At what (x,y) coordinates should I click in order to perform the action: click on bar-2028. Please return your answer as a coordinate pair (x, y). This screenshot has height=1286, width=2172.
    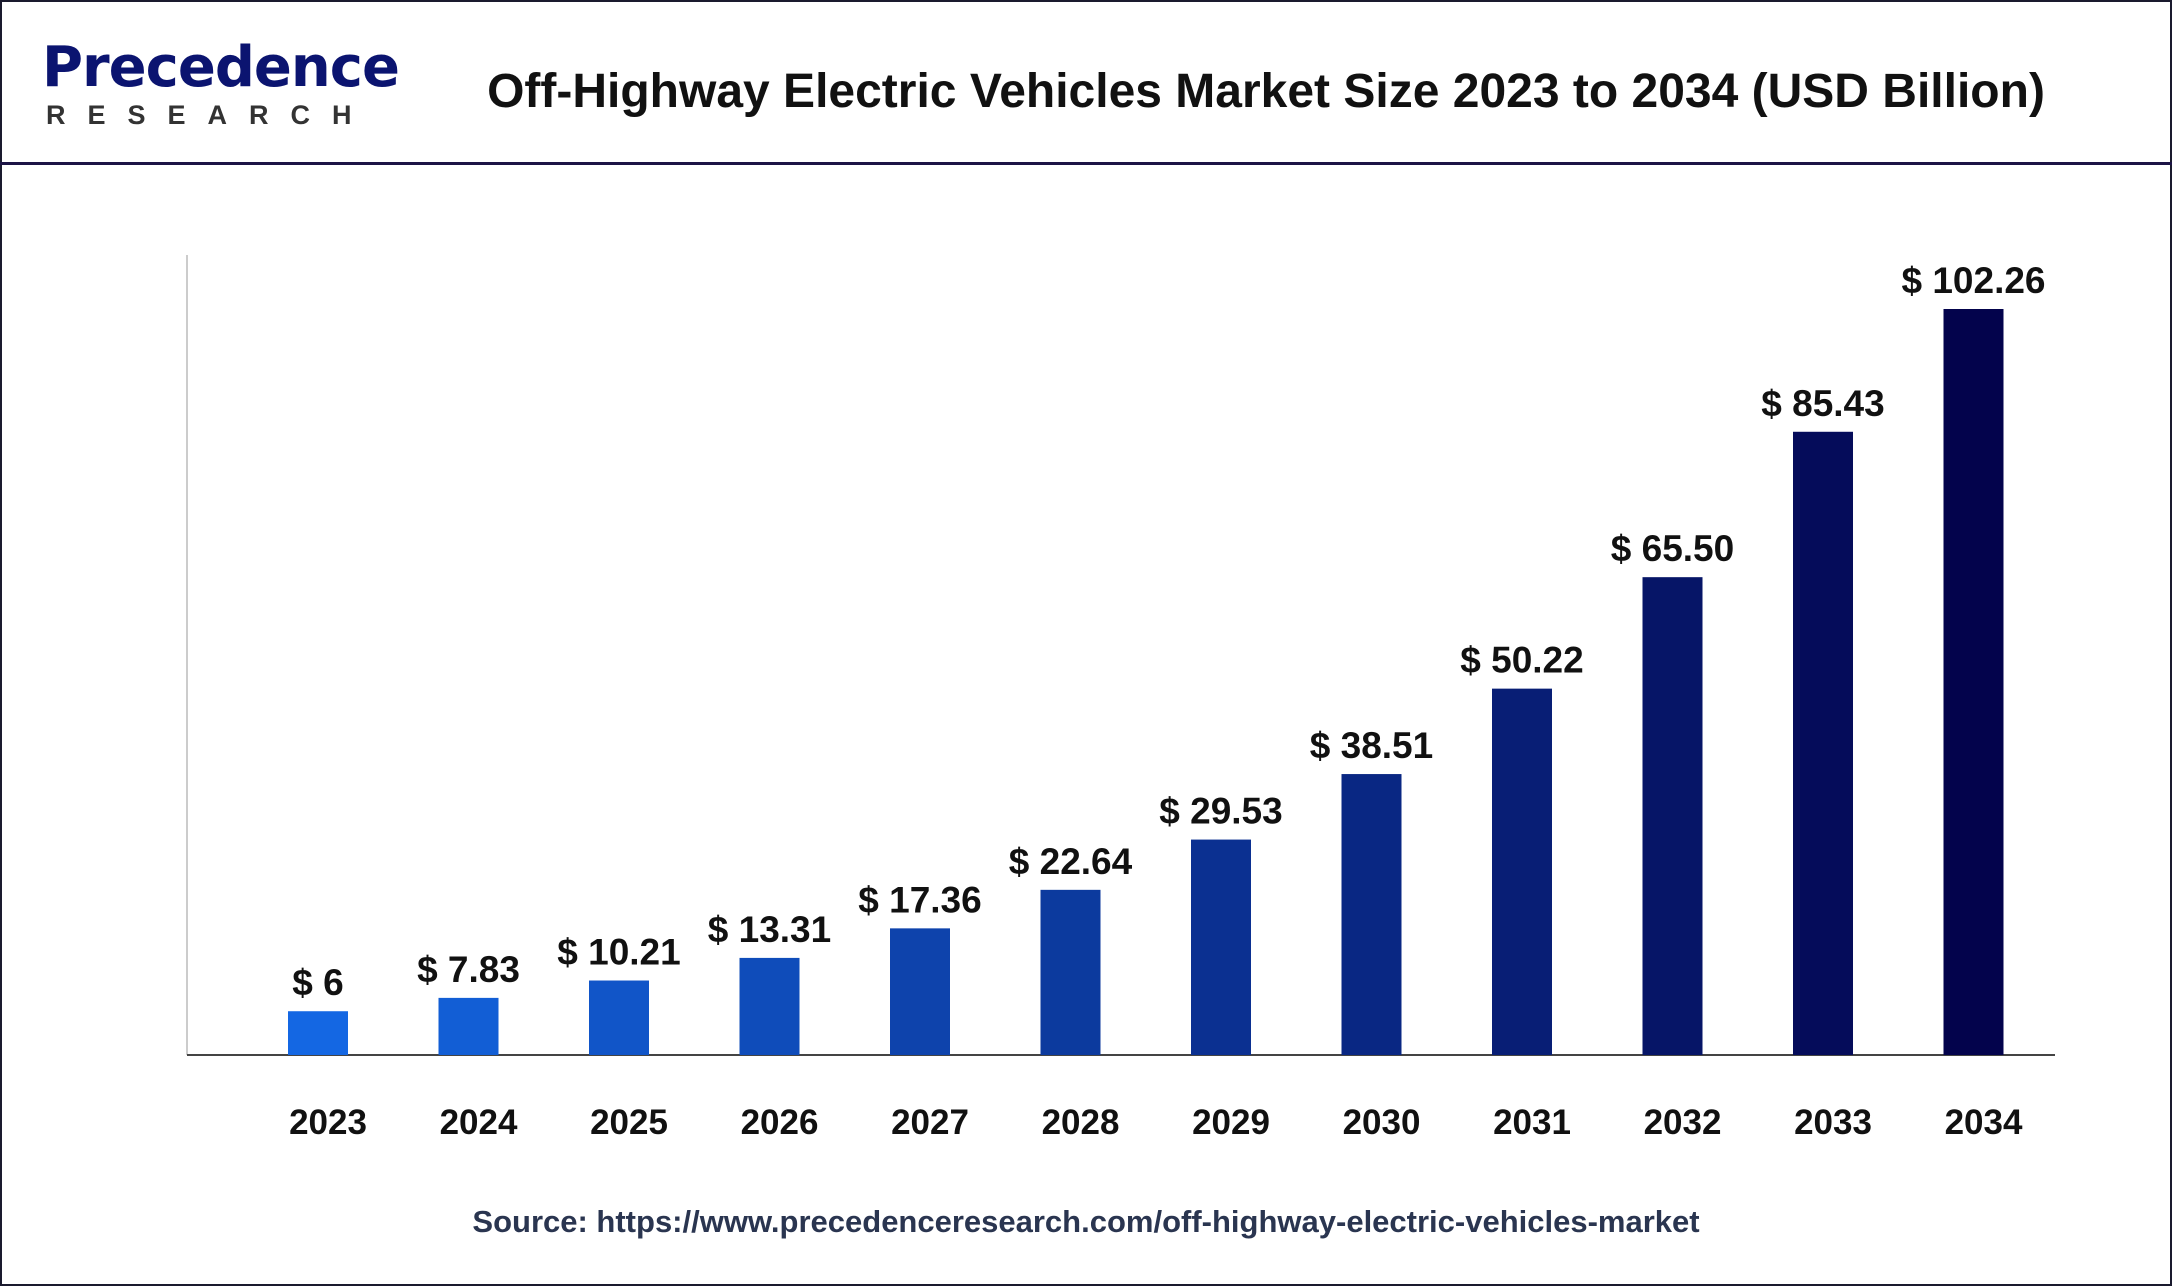
    Looking at the image, I should click on (1070, 972).